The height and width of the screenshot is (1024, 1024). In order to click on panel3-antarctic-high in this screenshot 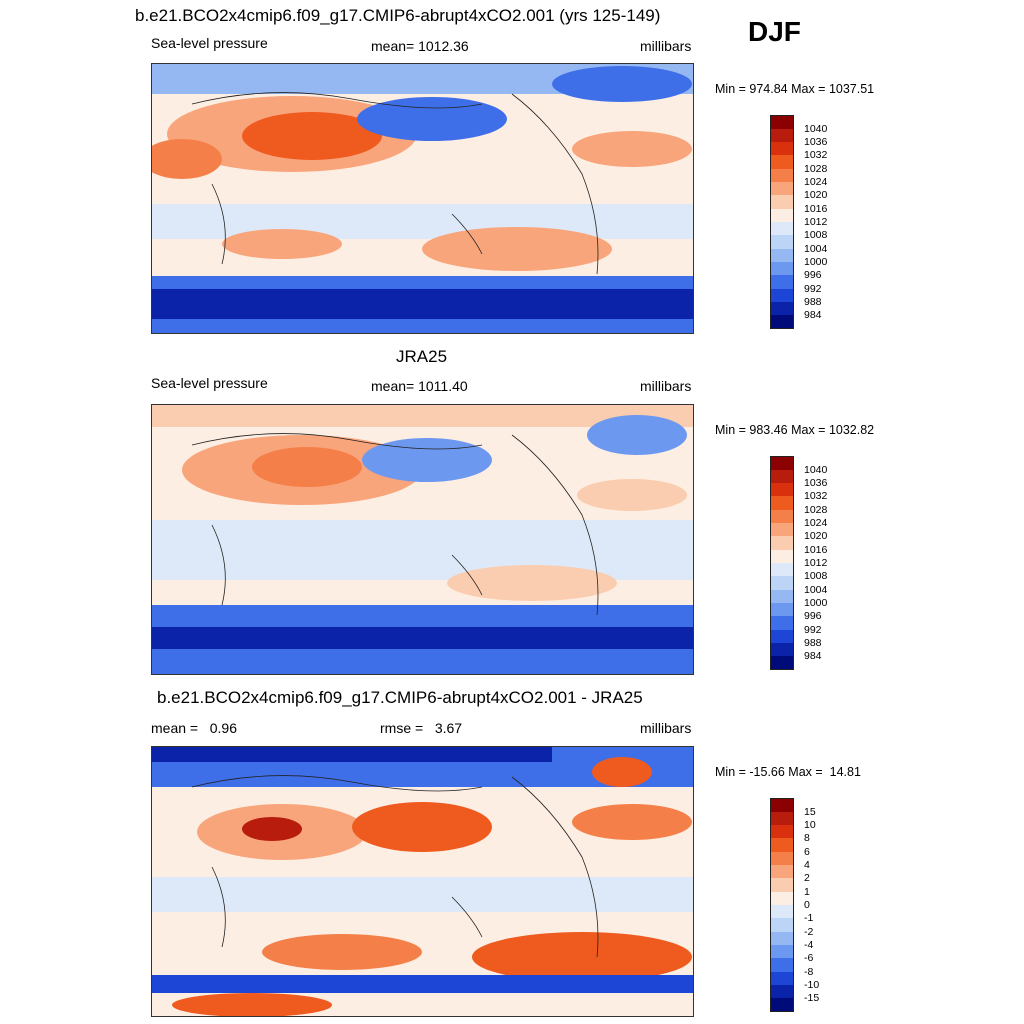, I will do `click(252, 1004)`.